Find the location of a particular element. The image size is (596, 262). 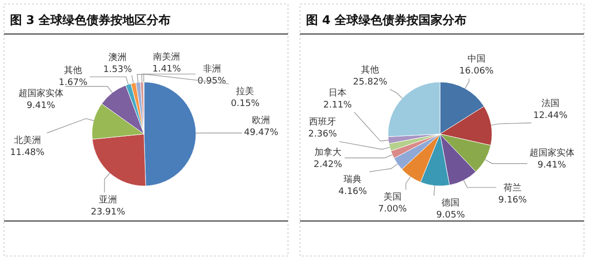

data-label: 25.82% is located at coordinates (370, 82).